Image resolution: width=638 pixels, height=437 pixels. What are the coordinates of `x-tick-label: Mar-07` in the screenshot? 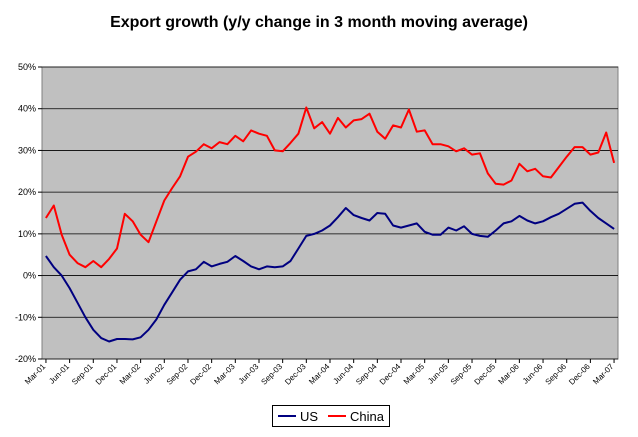 It's located at (603, 374).